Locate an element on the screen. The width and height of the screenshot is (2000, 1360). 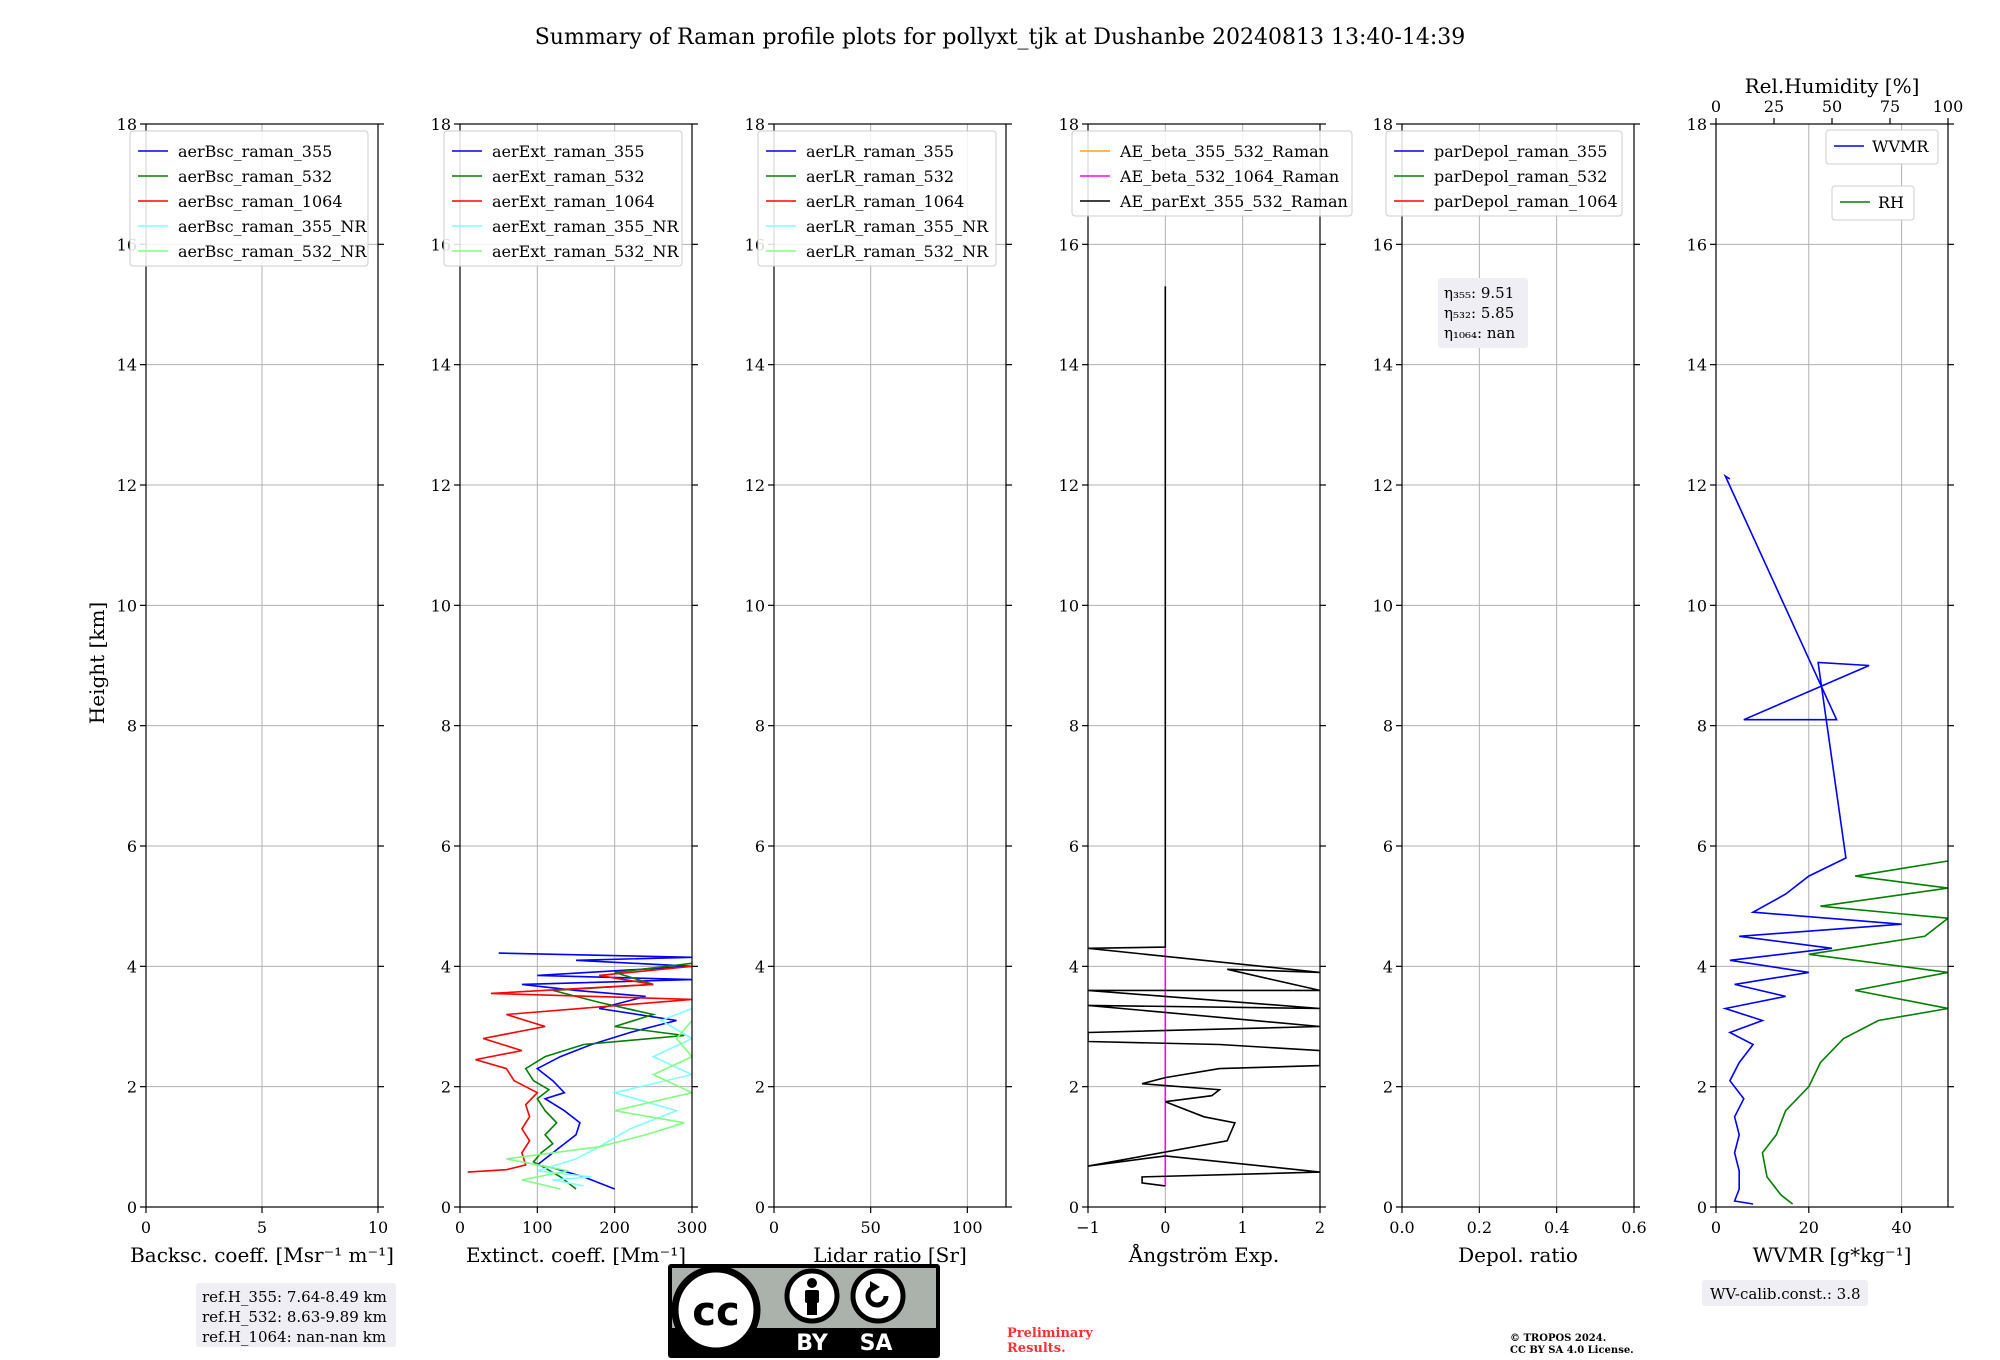
eta-355-label: η₃₅₅: 9.51 is located at coordinates (1479, 293).